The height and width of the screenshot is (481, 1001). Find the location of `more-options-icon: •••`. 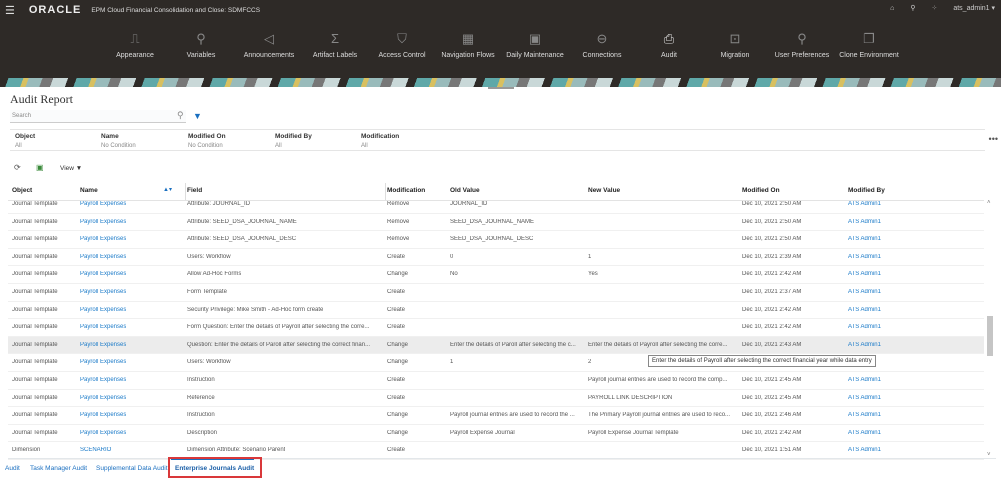

more-options-icon: ••• is located at coordinates (993, 139).